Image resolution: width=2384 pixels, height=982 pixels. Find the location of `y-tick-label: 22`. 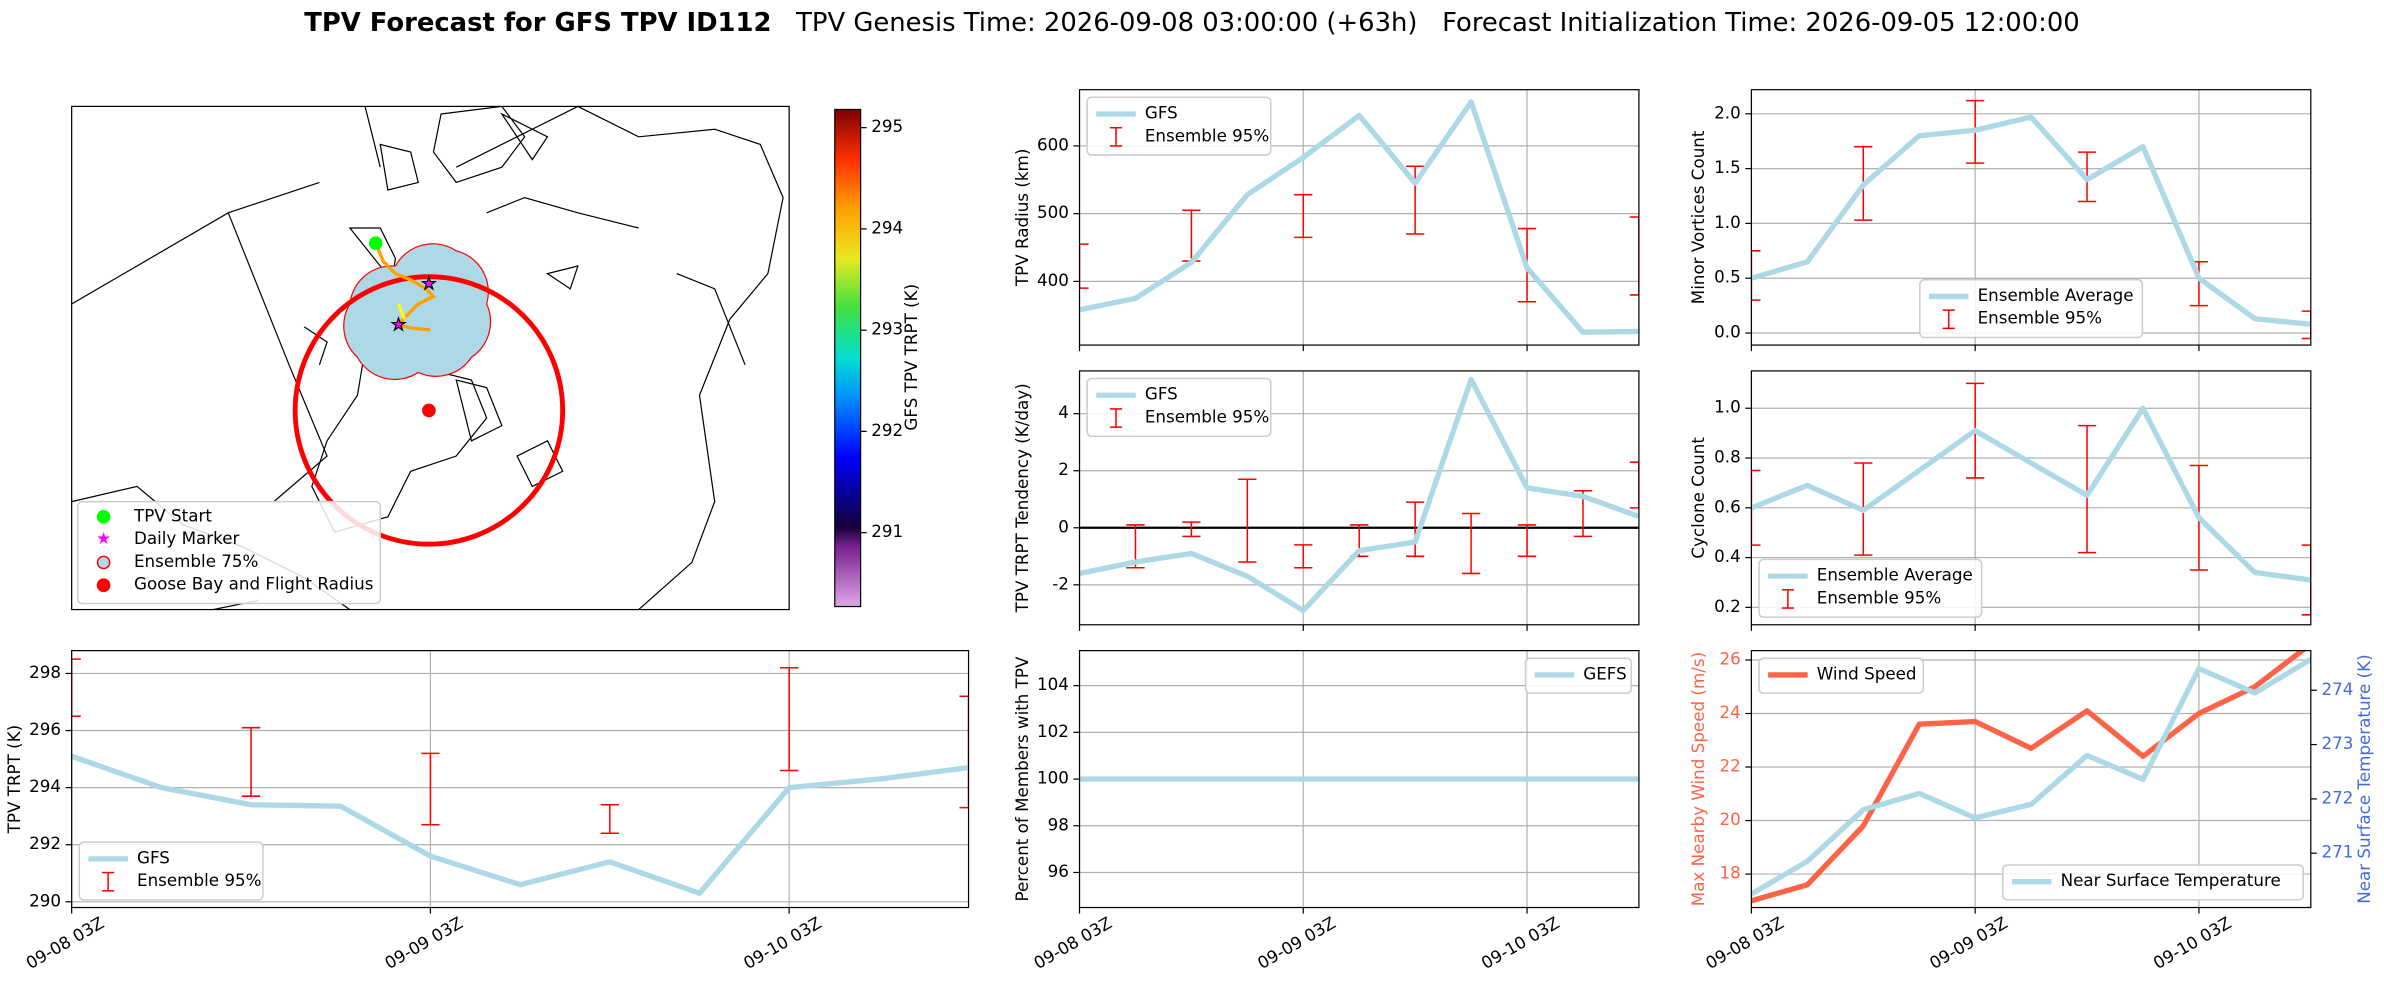

y-tick-label: 22 is located at coordinates (1729, 766).